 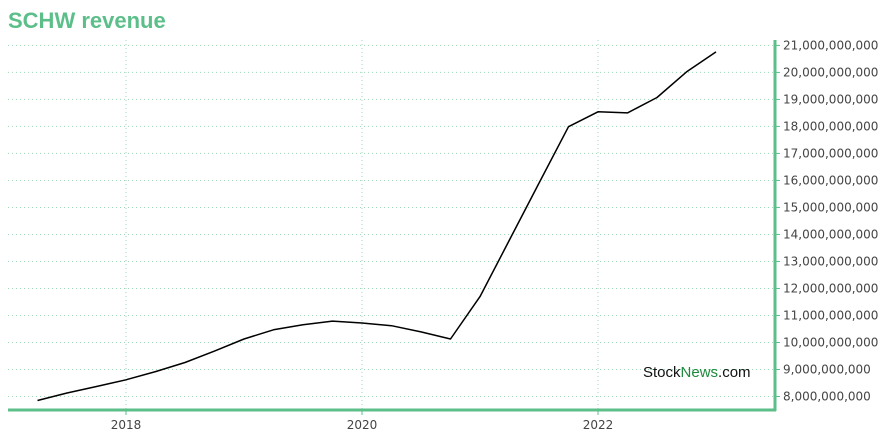 I want to click on y-tick-label: 16,000,000,000, so click(x=830, y=180).